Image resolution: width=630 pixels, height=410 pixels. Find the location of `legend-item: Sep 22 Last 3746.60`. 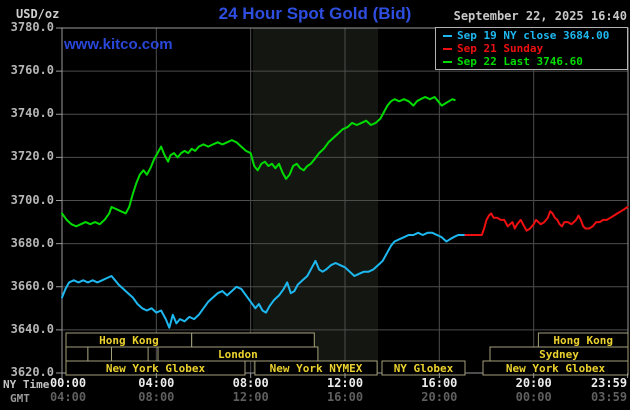

legend-item: Sep 22 Last 3746.60 is located at coordinates (531, 61).